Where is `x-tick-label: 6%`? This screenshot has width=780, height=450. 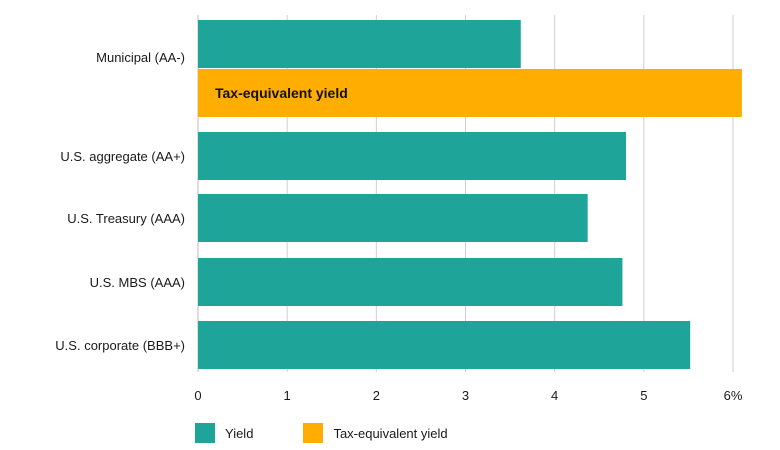
x-tick-label: 6% is located at coordinates (733, 395).